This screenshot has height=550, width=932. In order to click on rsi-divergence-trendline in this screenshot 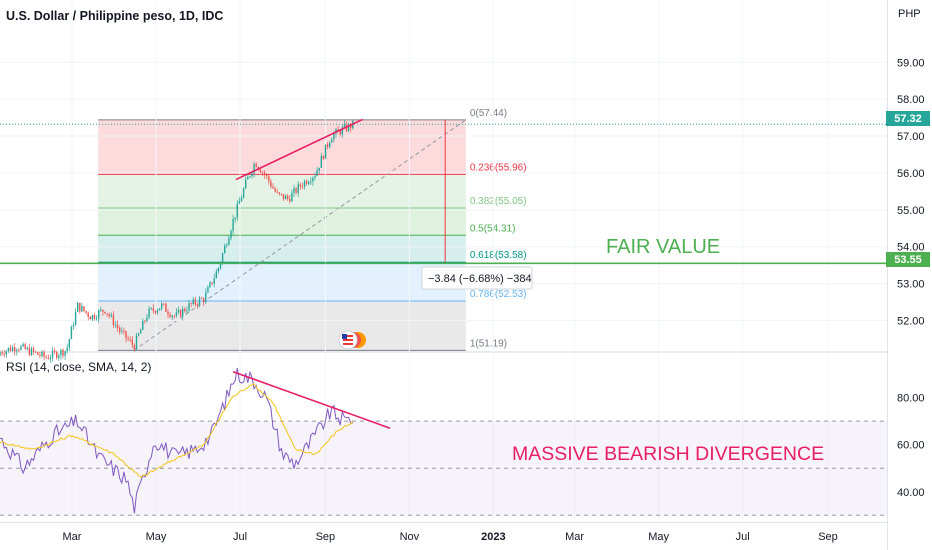, I will do `click(311, 400)`.